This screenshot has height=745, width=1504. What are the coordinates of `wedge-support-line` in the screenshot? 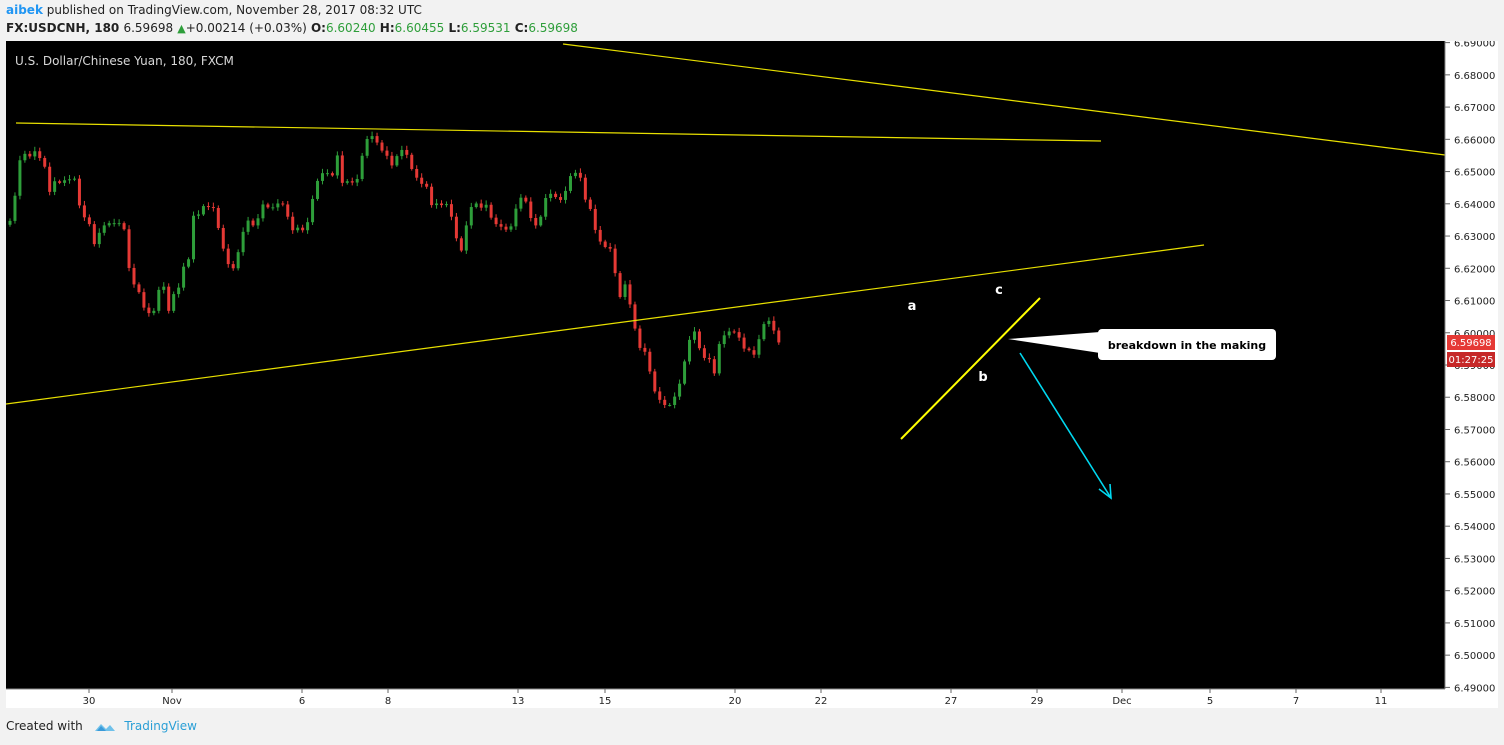 It's located at (970, 368).